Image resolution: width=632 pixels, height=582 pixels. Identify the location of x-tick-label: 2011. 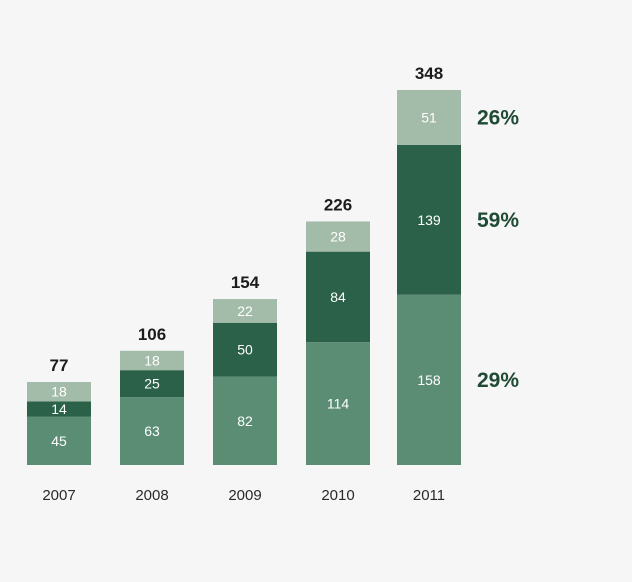
(429, 495).